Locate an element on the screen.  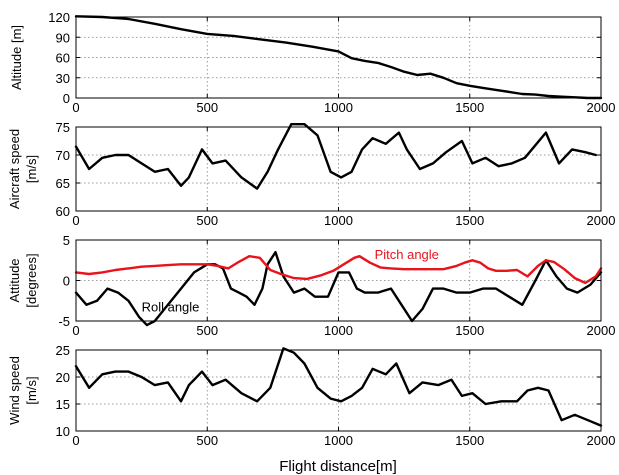
y-axis-label: Attitude is located at coordinates (14, 280).